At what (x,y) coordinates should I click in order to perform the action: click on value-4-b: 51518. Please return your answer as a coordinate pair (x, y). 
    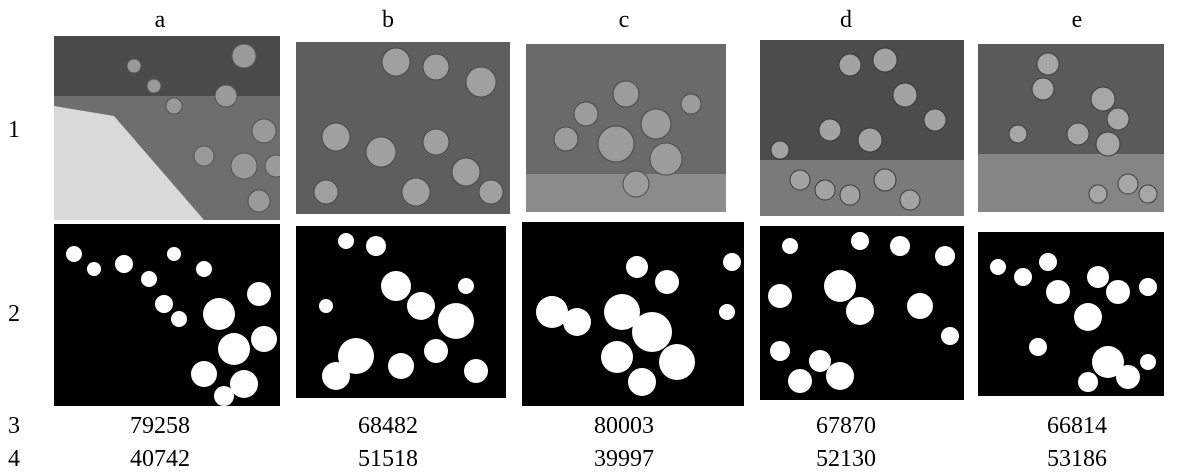
    Looking at the image, I should click on (388, 459).